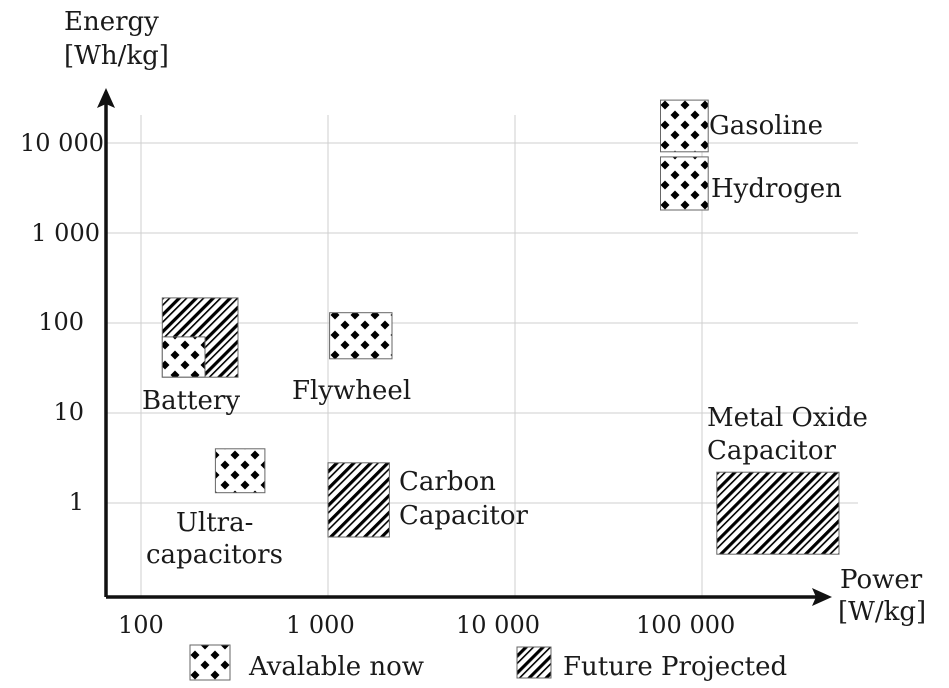 The image size is (949, 688). Describe the element at coordinates (116, 56) in the screenshot. I see `y-axis-label-line2: [Wh/kg]` at that location.